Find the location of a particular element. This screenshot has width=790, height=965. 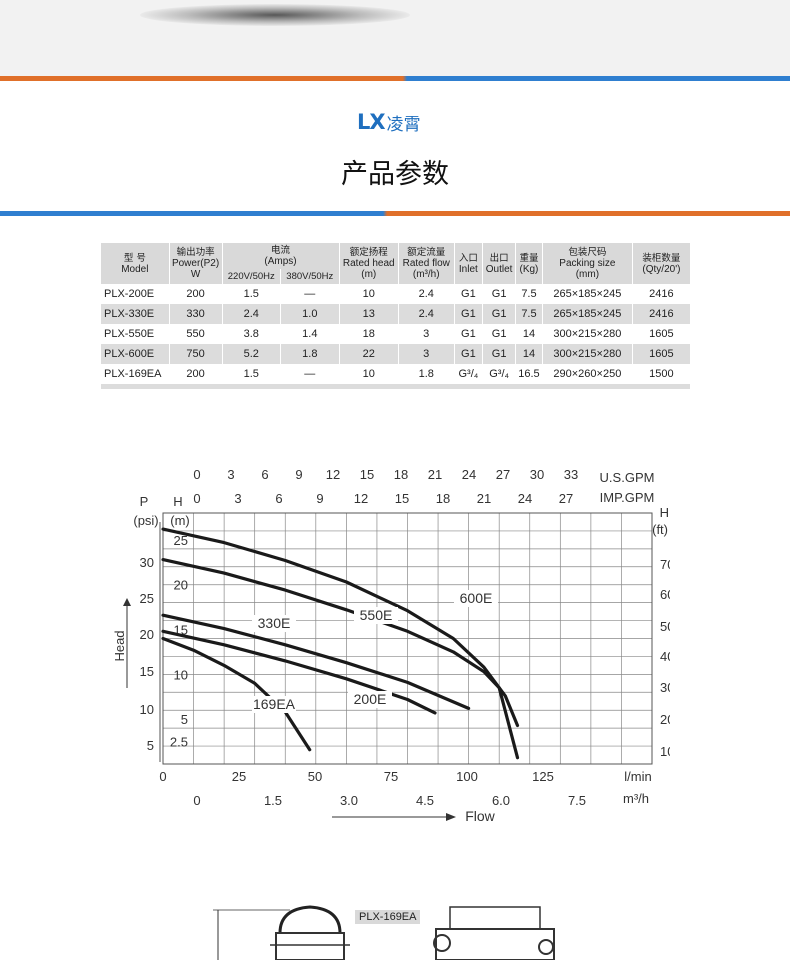

cell-inlet: G³/₄ is located at coordinates (469, 374).